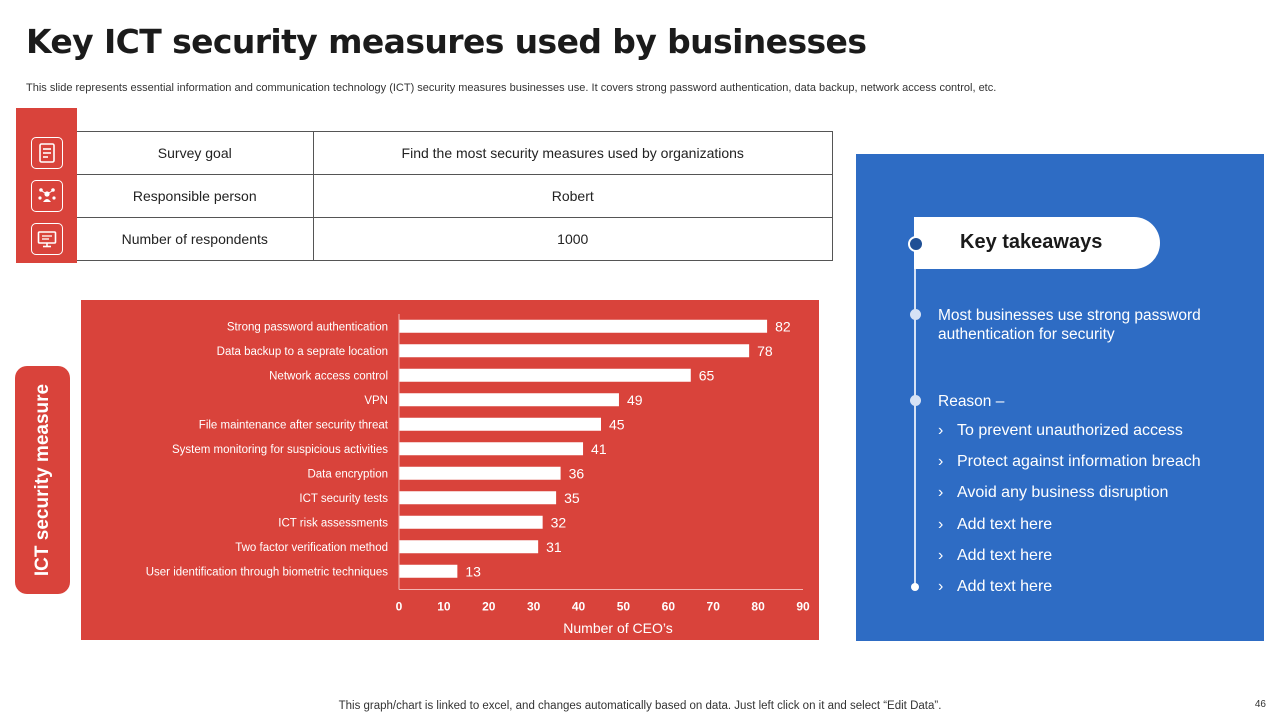 The image size is (1280, 720). What do you see at coordinates (195, 196) in the screenshot?
I see `responsible-person-label: Responsible person` at bounding box center [195, 196].